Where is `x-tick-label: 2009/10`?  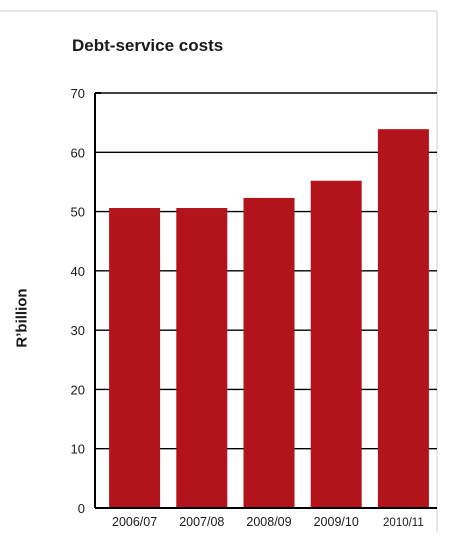 x-tick-label: 2009/10 is located at coordinates (336, 522).